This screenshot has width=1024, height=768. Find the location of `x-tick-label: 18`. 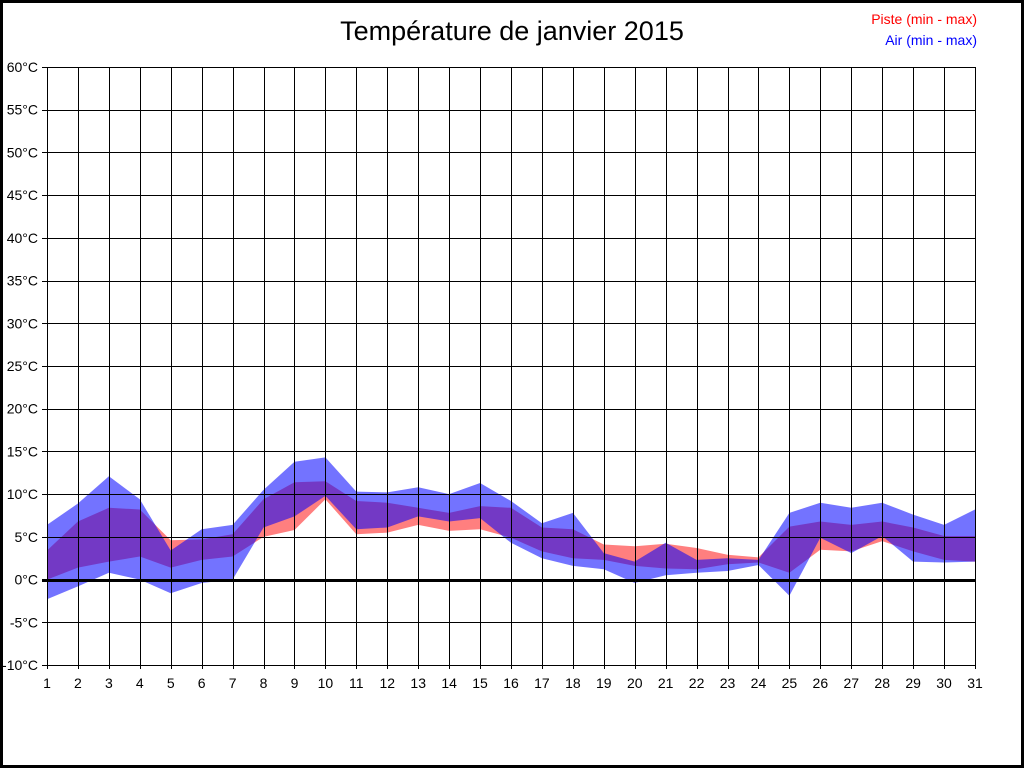

x-tick-label: 18 is located at coordinates (573, 683).